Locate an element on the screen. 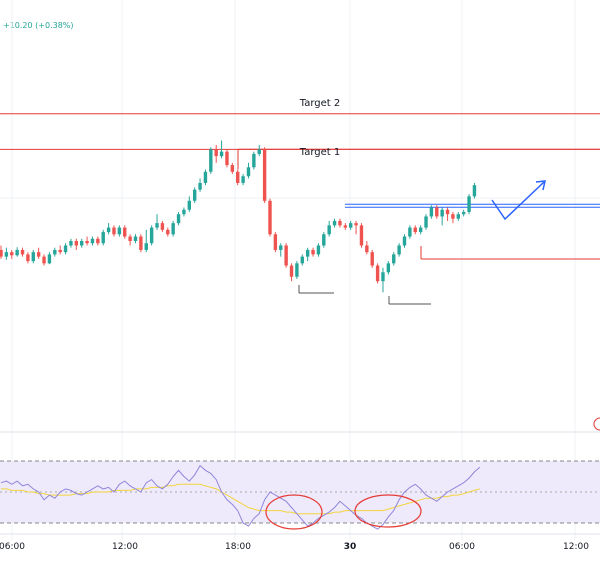 Image resolution: width=600 pixels, height=578 pixels. x-tick-label: 30 is located at coordinates (350, 547).